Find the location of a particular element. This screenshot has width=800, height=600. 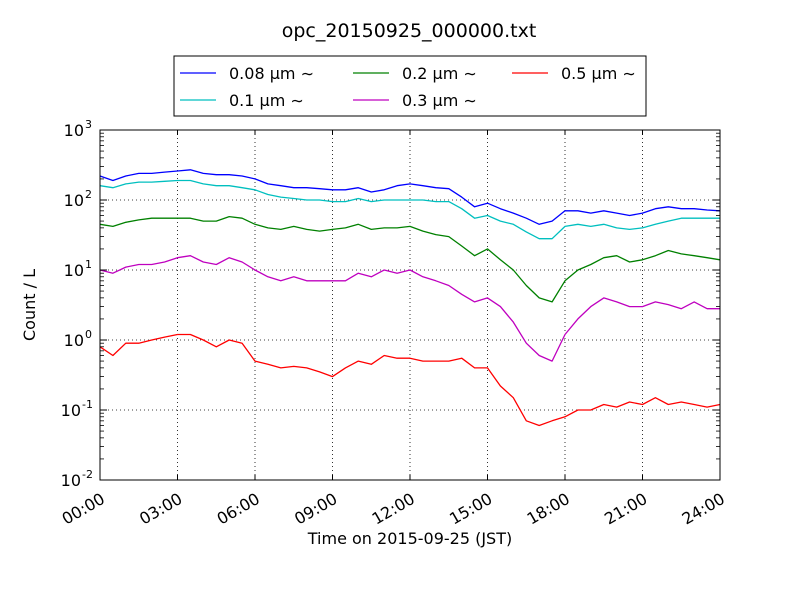

x-tick-label: 18:00 is located at coordinates (548, 509).